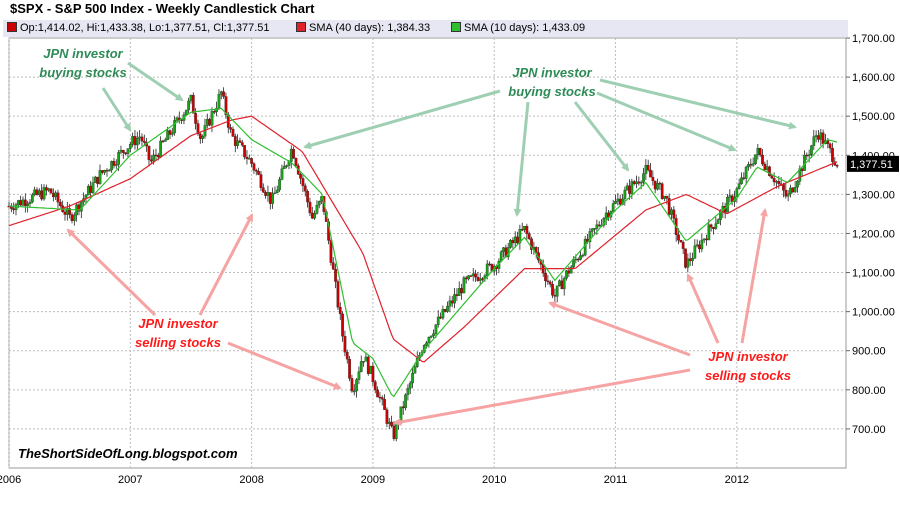 The height and width of the screenshot is (511, 900). What do you see at coordinates (873, 313) in the screenshot?
I see `y-tick-label: 1,000.00` at bounding box center [873, 313].